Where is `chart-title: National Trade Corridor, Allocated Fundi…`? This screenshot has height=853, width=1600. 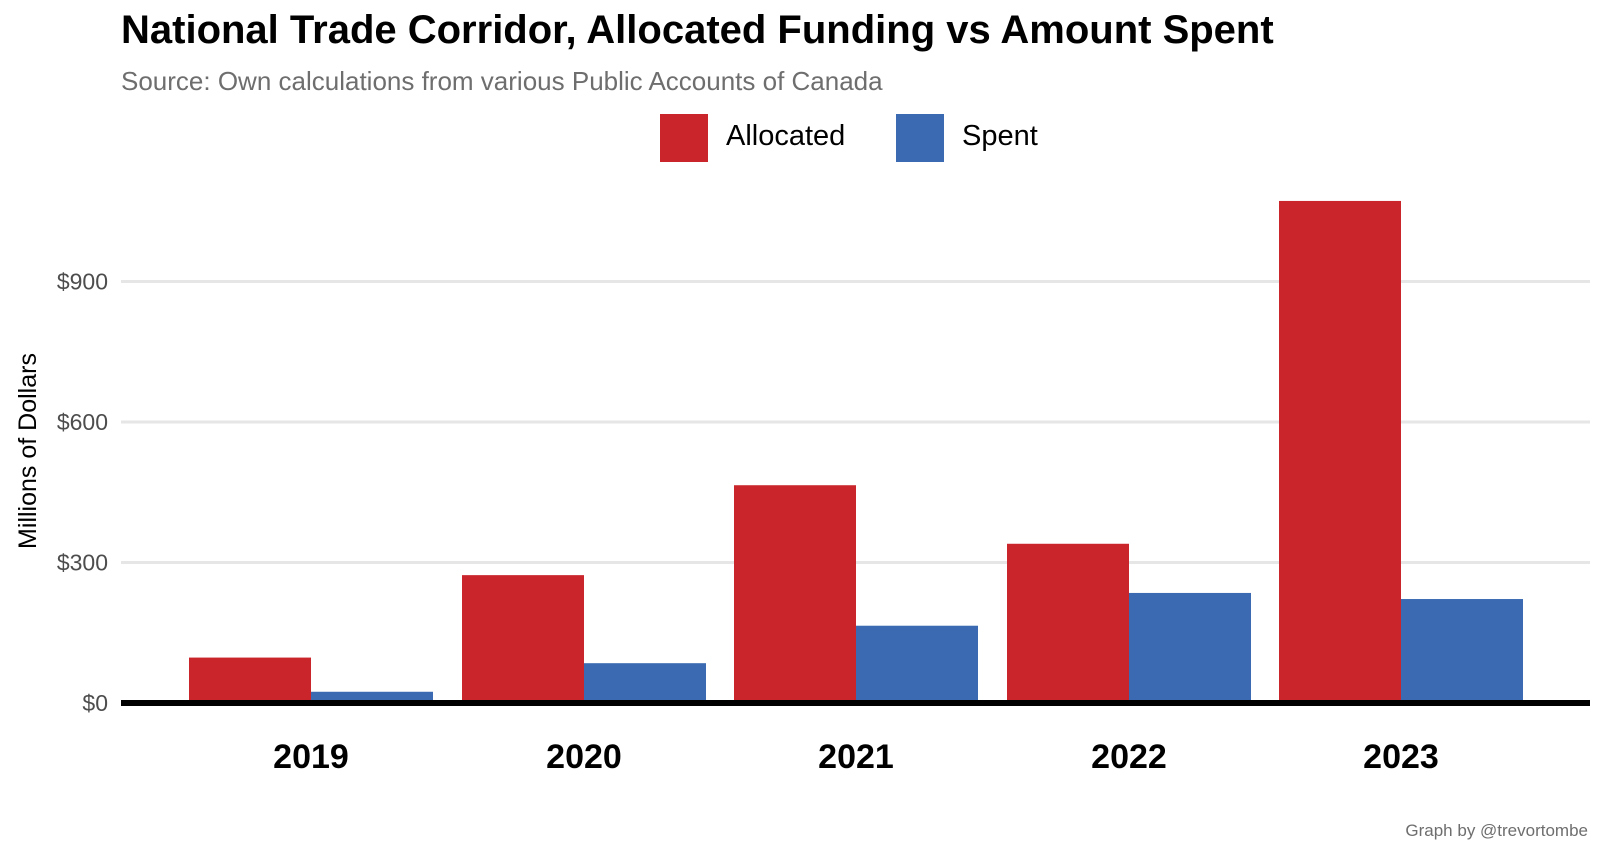 chart-title: National Trade Corridor, Allocated Fundi… is located at coordinates (697, 30).